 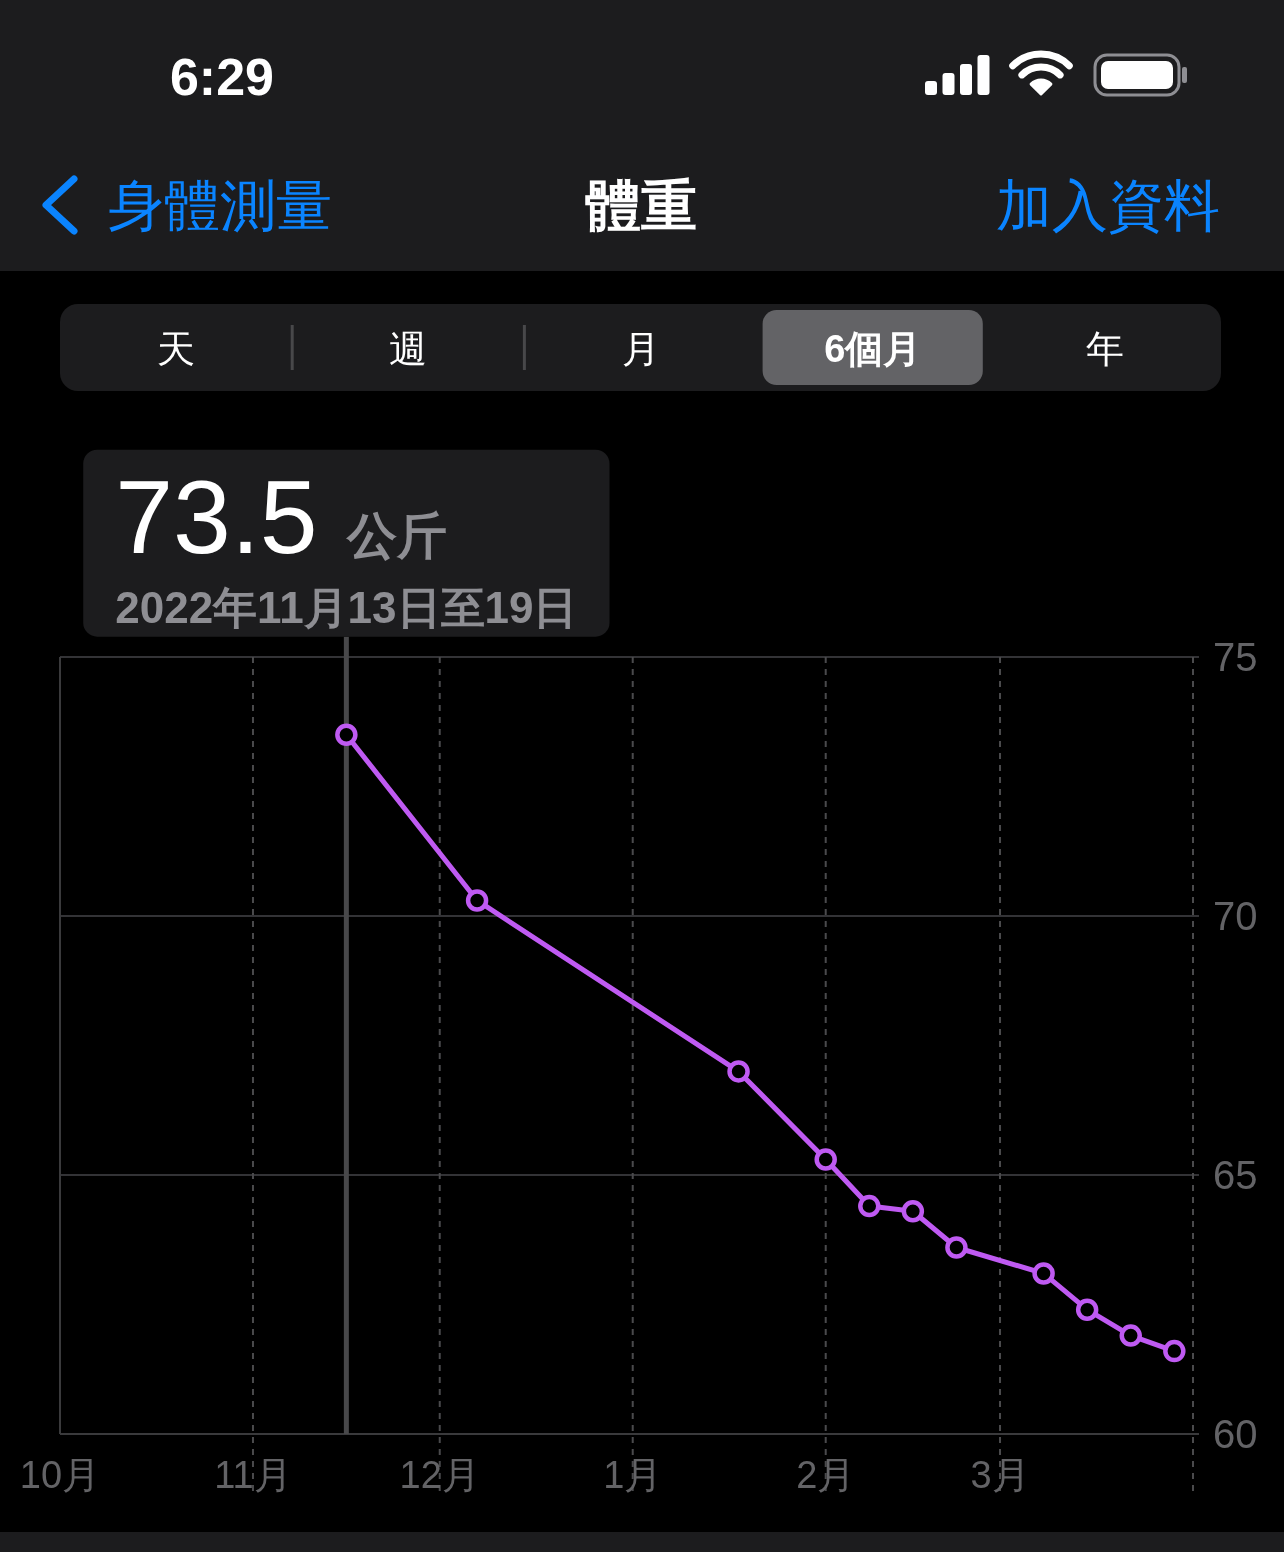 I want to click on y-tick-label: 60, so click(x=1235, y=1434).